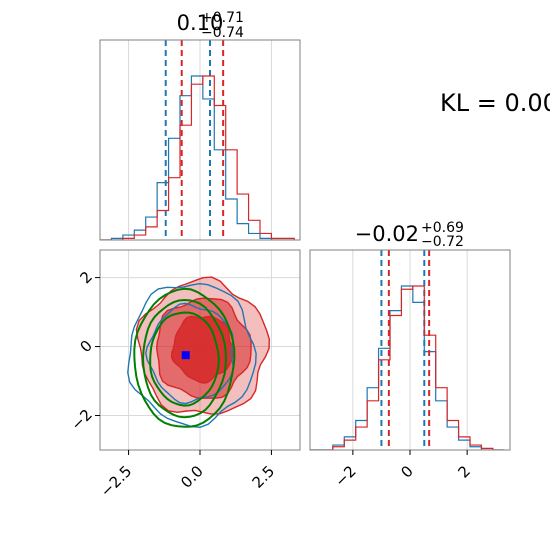 The image size is (550, 550). I want to click on title-bottom-right-sup: +0.69, so click(442, 228).